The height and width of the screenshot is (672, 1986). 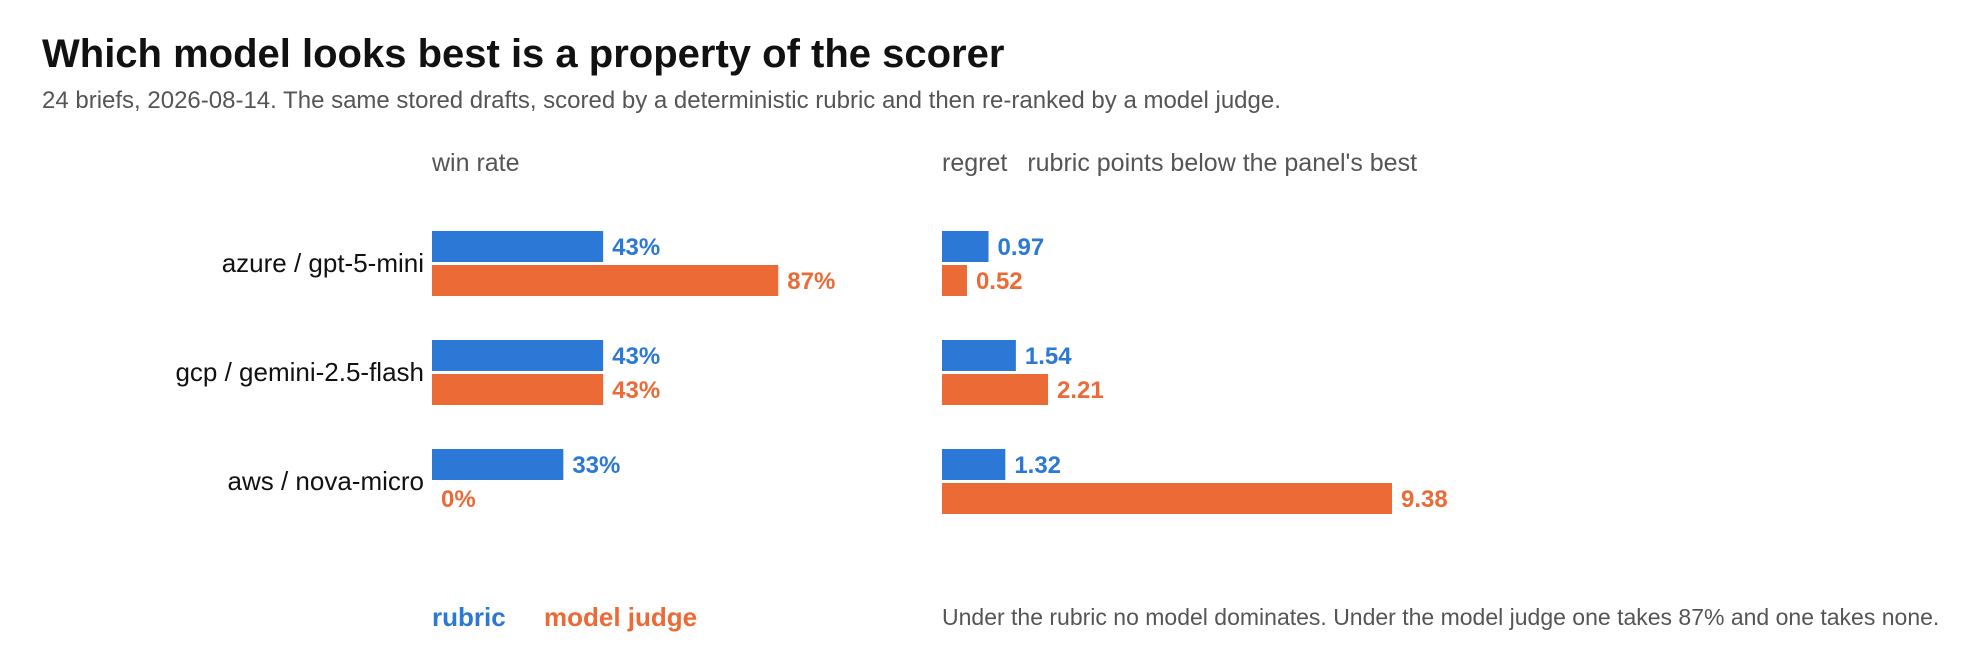 I want to click on regret-rubric-gcp-gemini-2-5-flash-bar, so click(x=979, y=355).